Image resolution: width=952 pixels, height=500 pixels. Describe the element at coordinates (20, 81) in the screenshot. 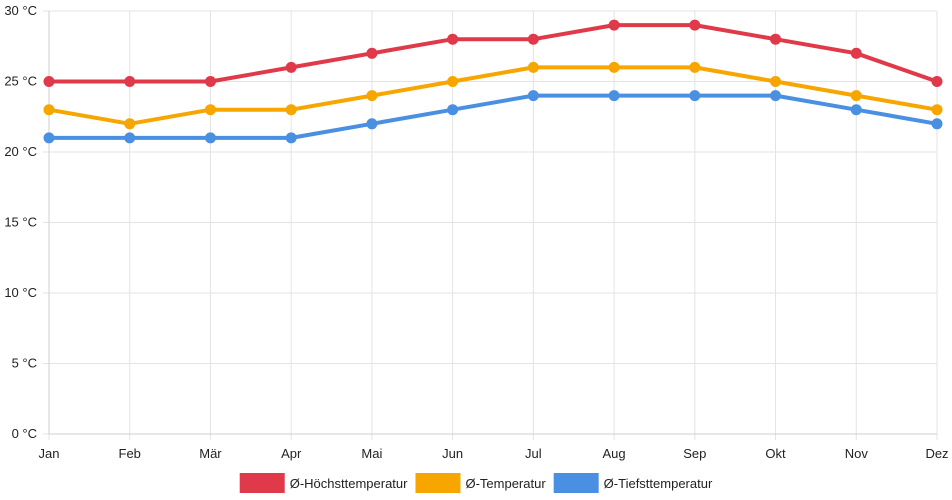

I see `y-tick-label: 25 °C` at that location.